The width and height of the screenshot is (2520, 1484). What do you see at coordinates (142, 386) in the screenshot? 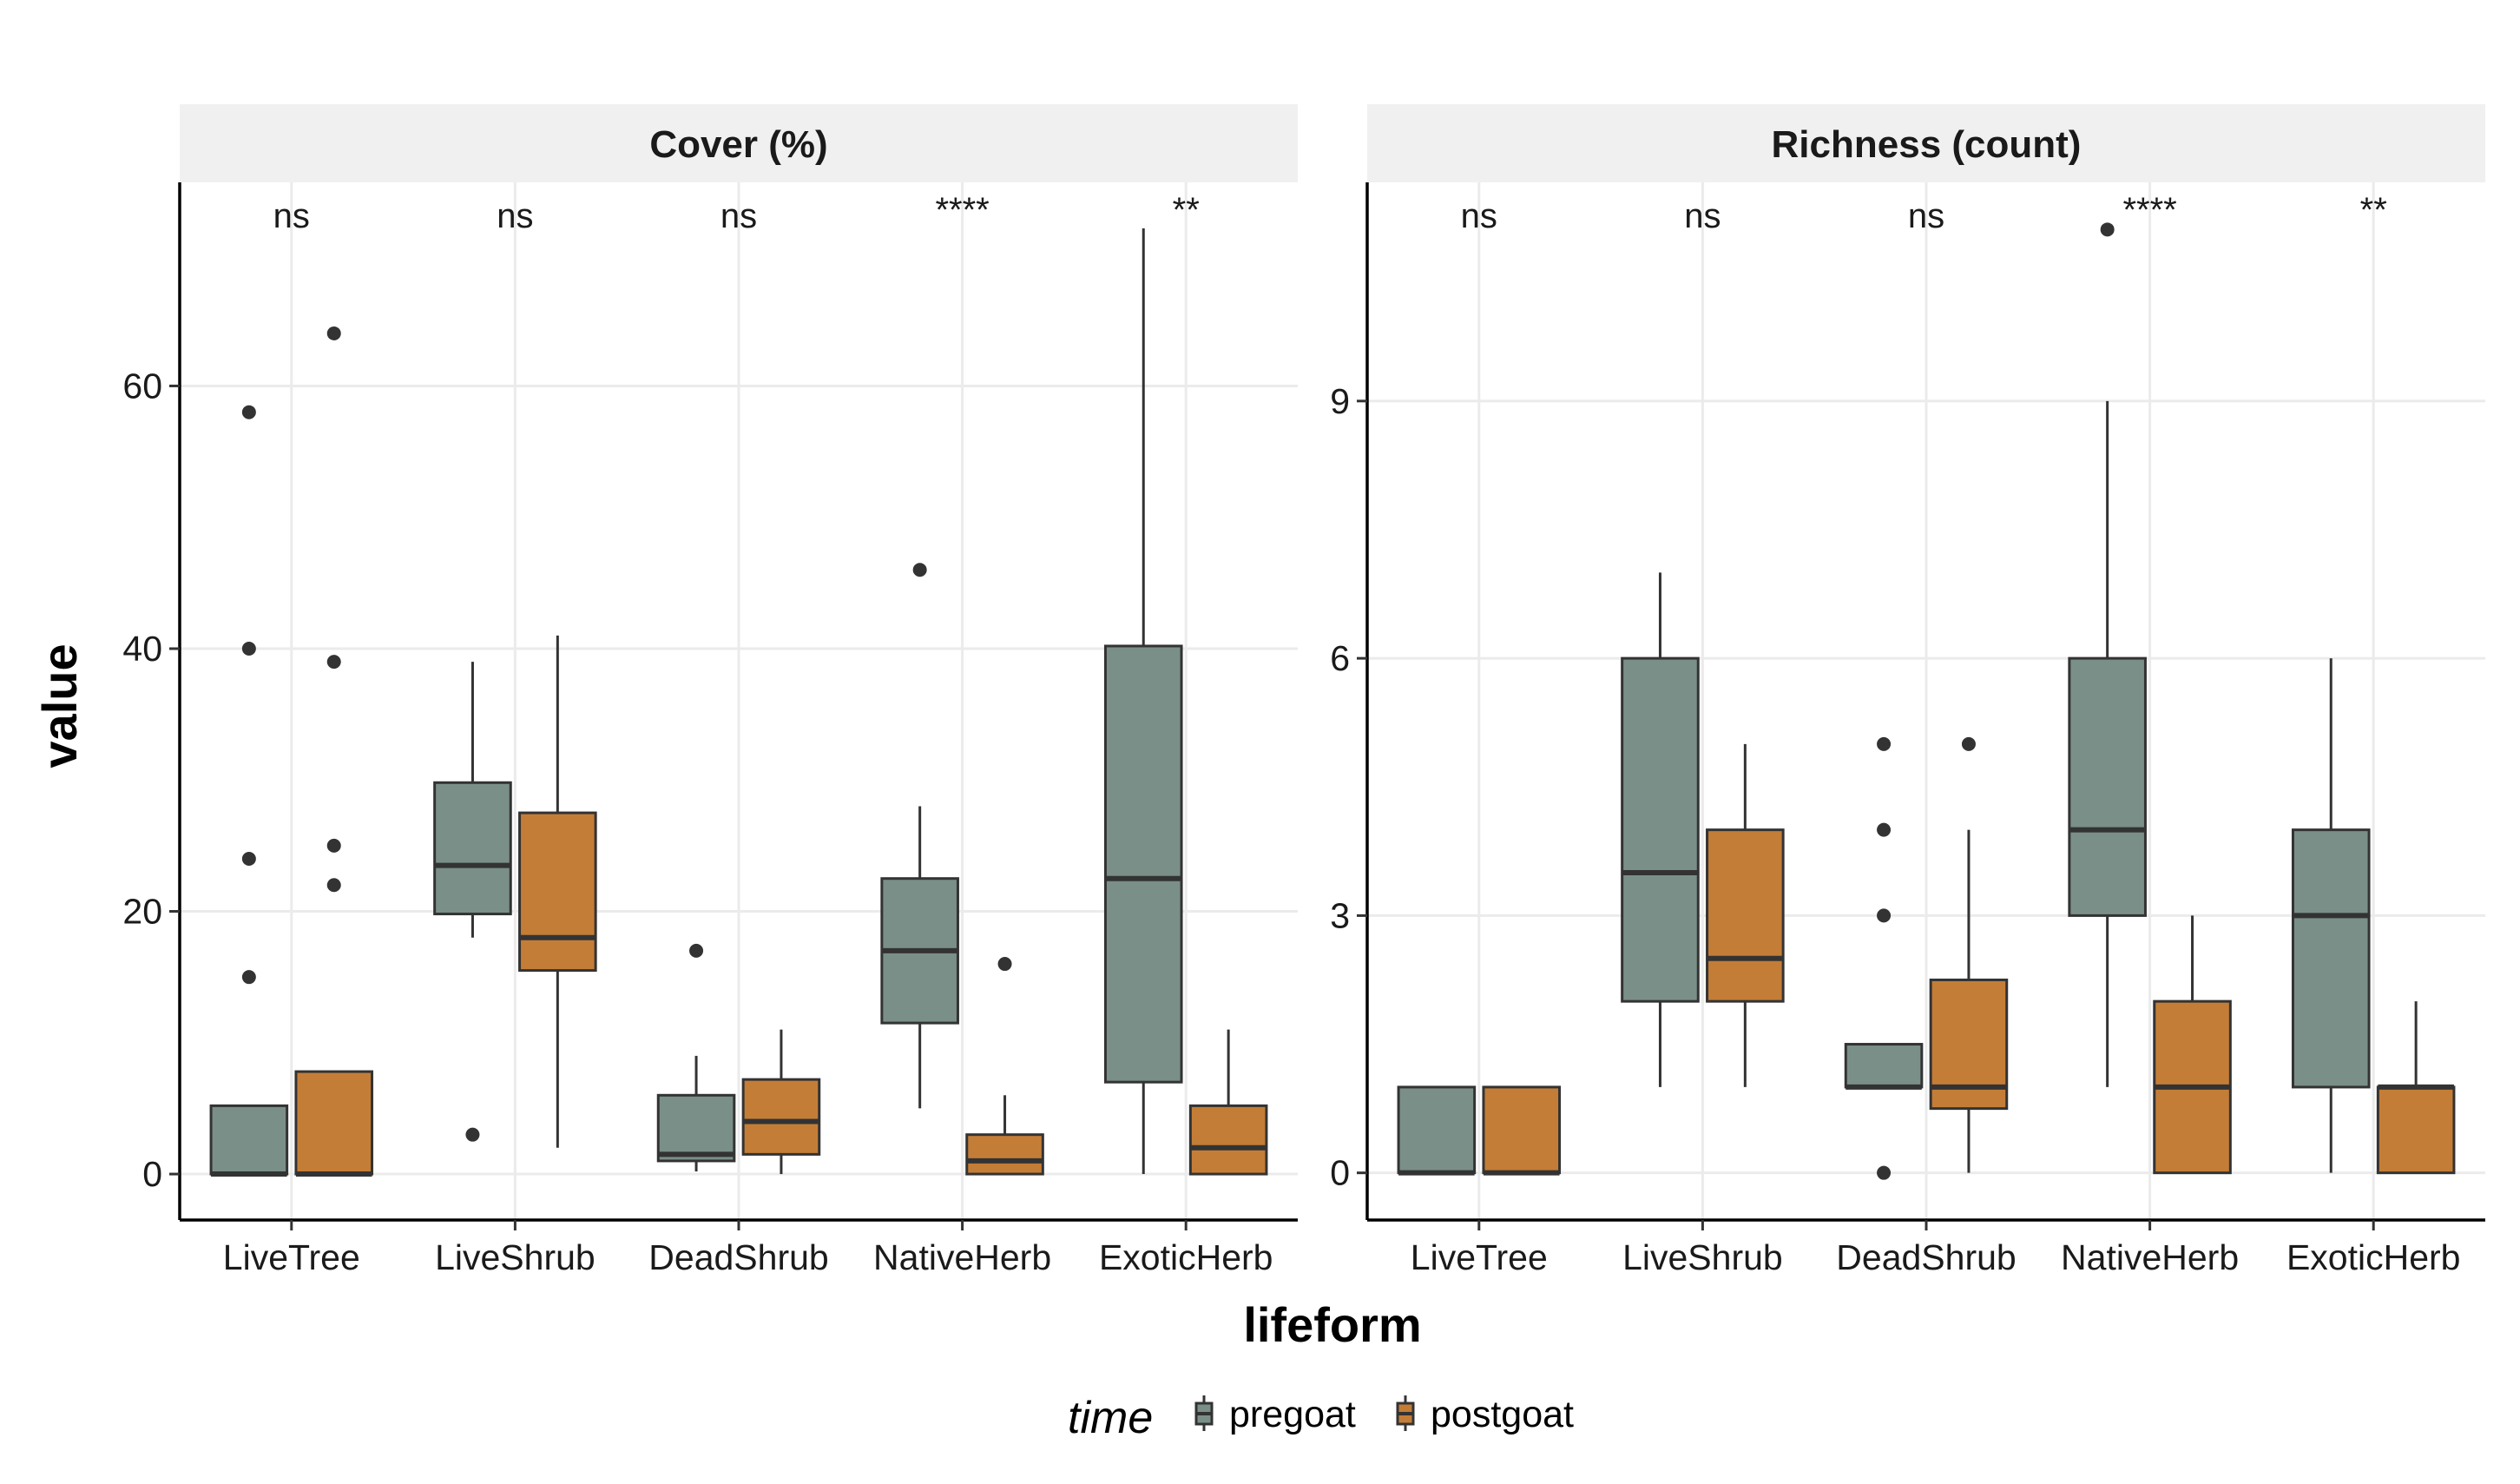
I see `y-tick-label: 60` at bounding box center [142, 386].